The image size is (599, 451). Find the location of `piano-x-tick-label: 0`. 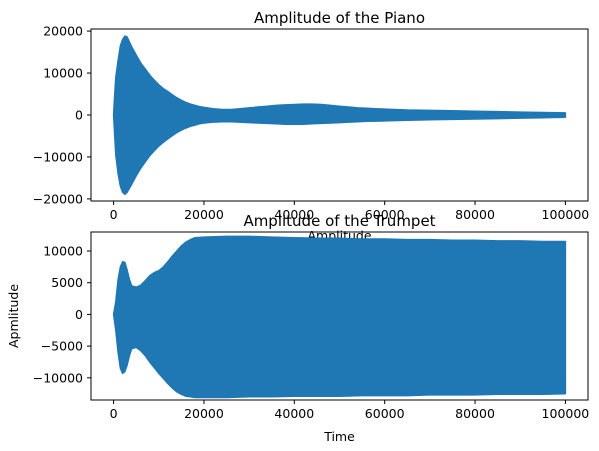

piano-x-tick-label: 0 is located at coordinates (114, 214).